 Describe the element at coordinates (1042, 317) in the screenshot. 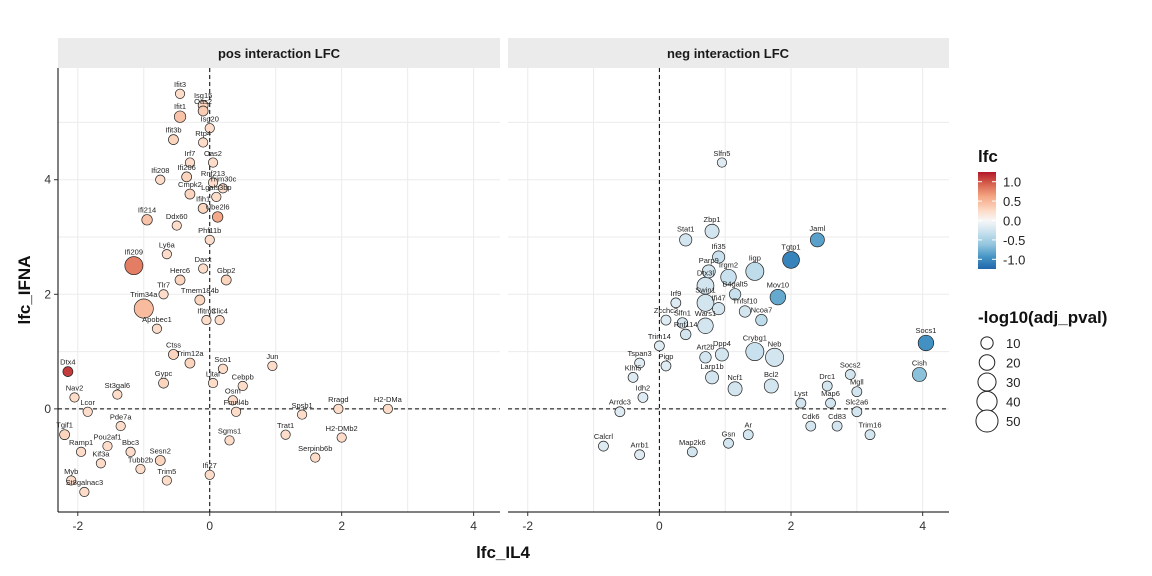

I see `size-legend-title: -log10(adj_pval)` at that location.